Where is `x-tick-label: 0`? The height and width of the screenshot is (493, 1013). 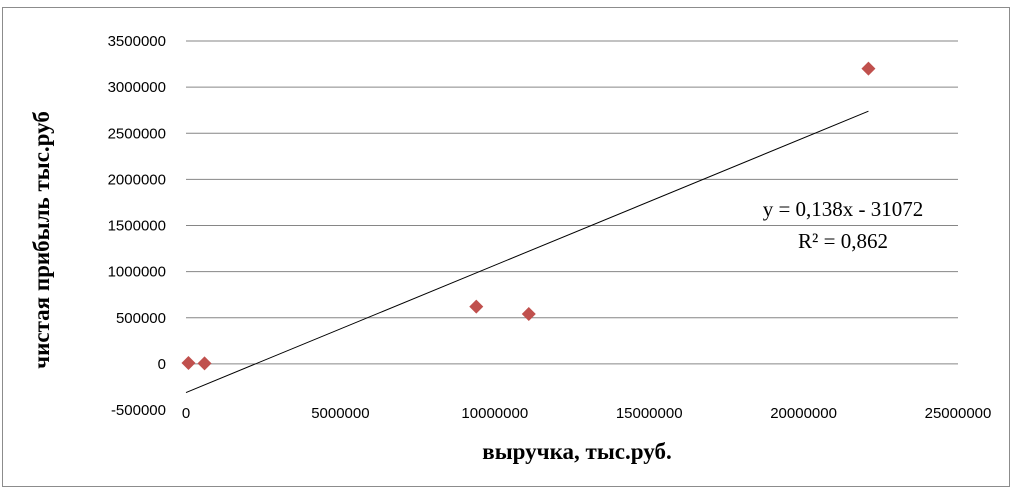
x-tick-label: 0 is located at coordinates (186, 413).